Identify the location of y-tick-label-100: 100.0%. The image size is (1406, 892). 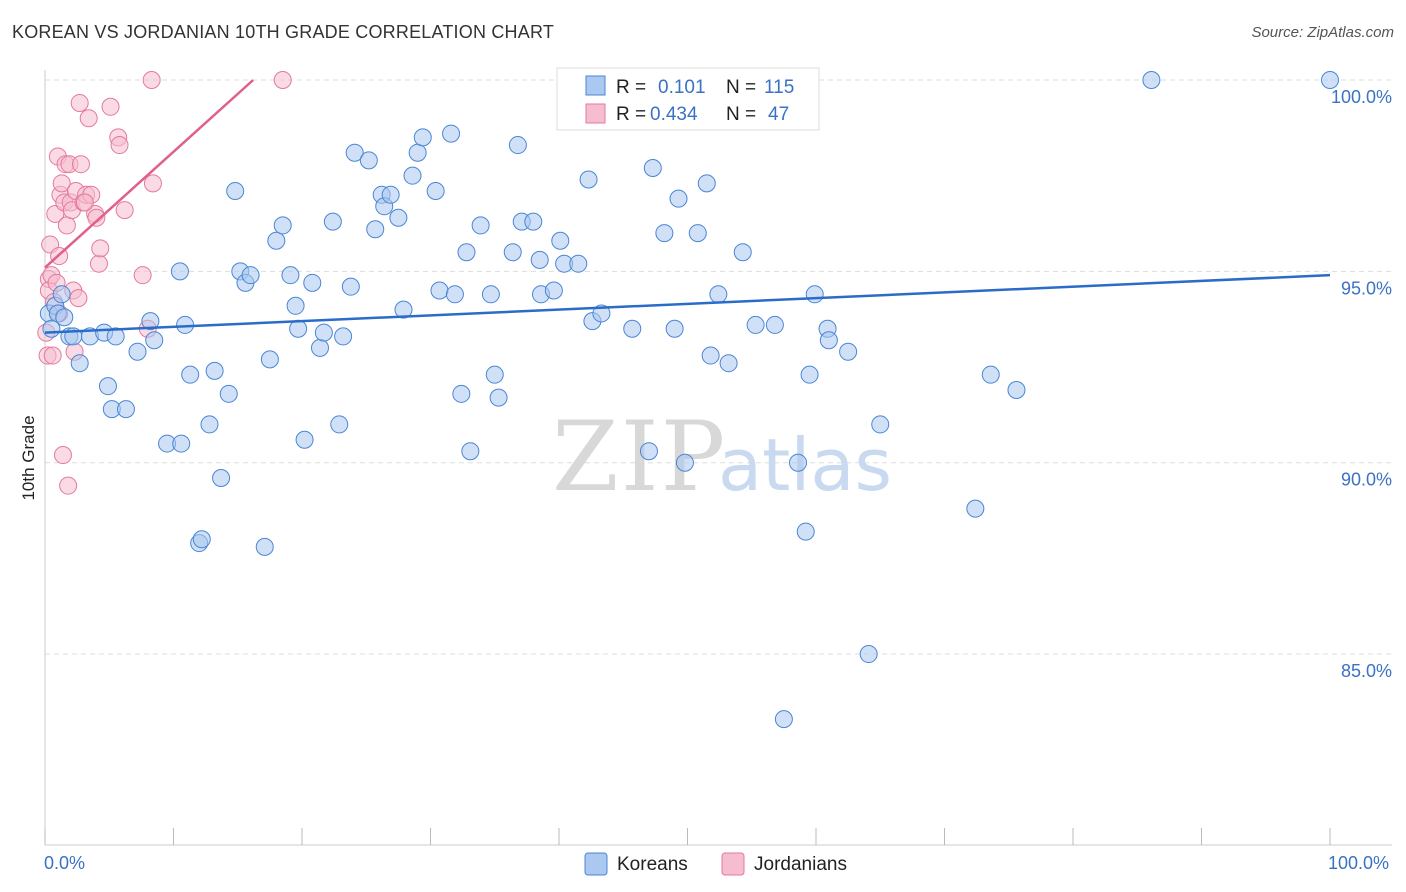
(1361, 97).